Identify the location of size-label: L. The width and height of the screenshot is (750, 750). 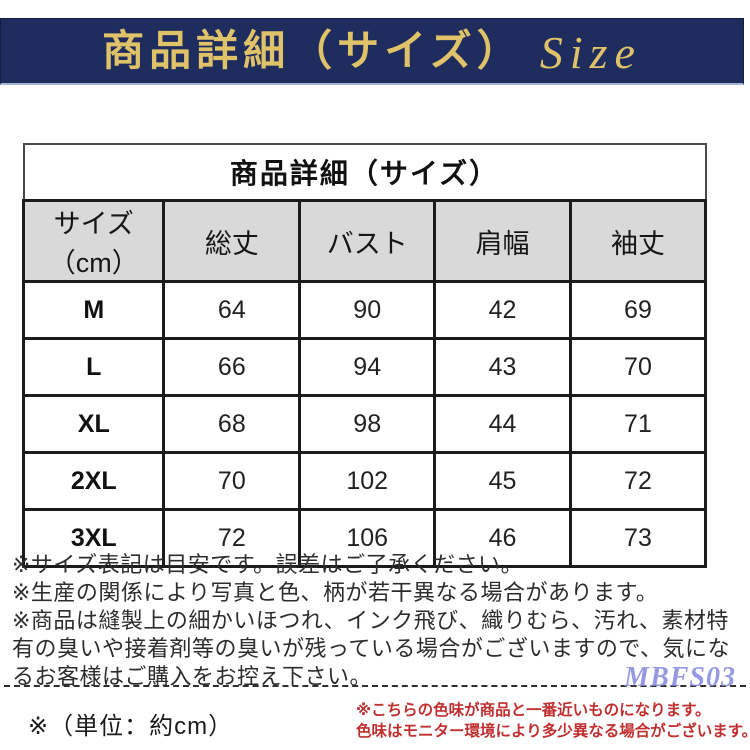
(93, 367).